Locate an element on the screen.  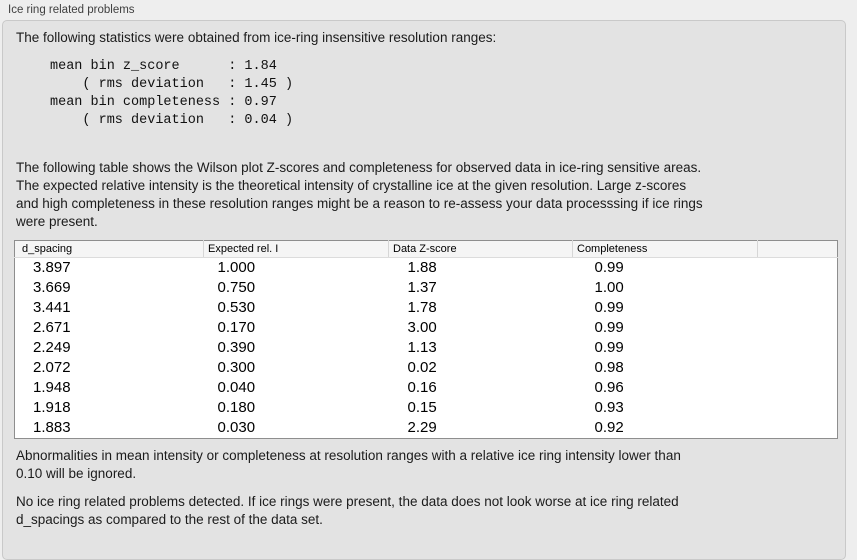
table-row: 3.897 1.000 1.88 0.99 is located at coordinates (426, 268).